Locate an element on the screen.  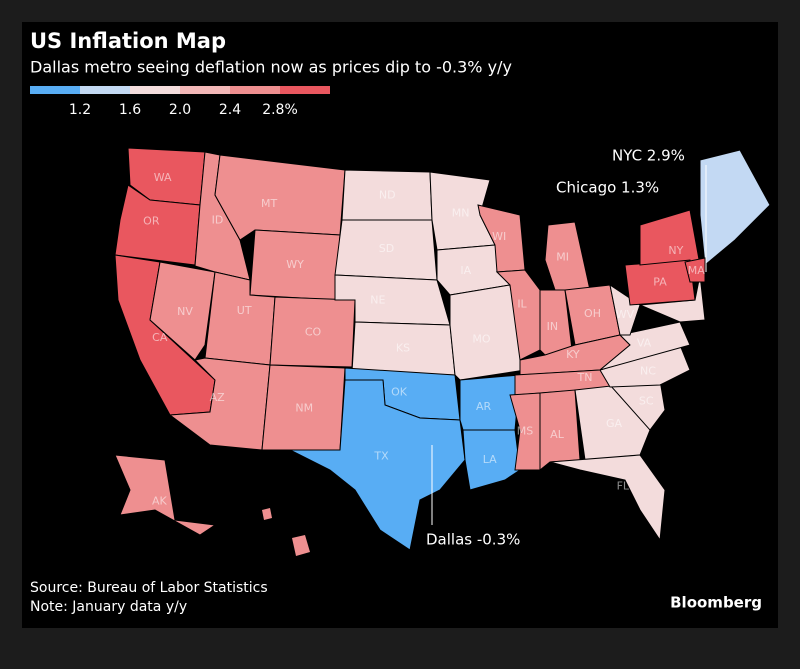
legend-label: 1.6 is located at coordinates (130, 110).